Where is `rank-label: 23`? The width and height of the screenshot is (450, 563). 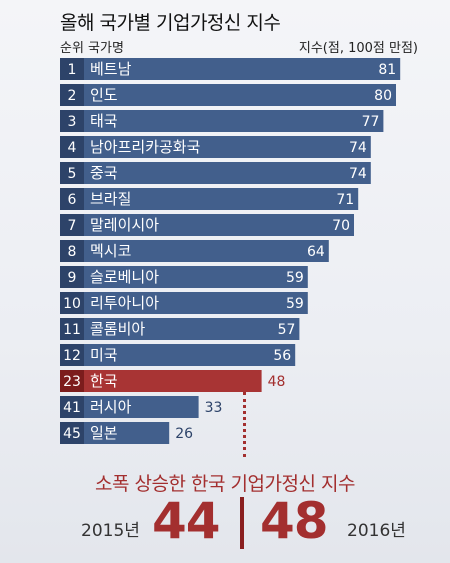
rank-label: 23 is located at coordinates (72, 382).